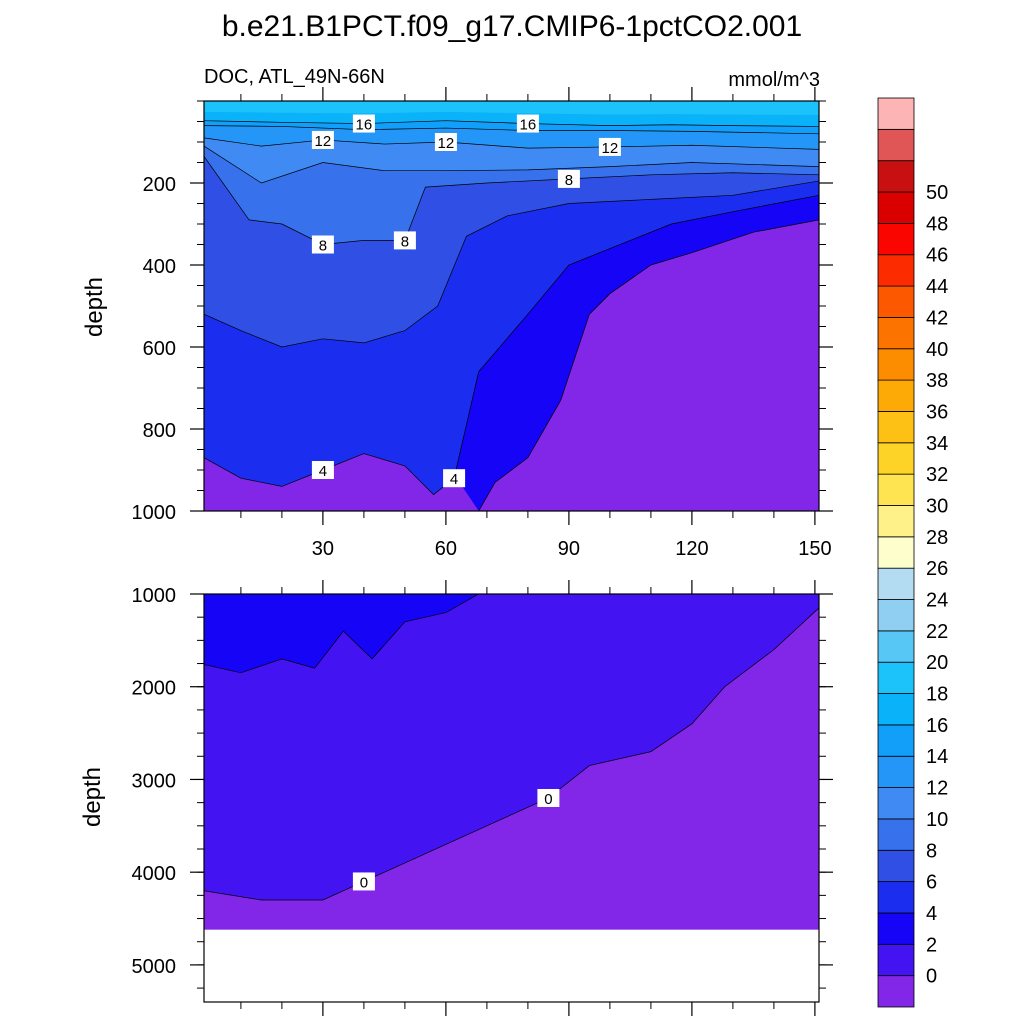 This screenshot has width=1024, height=1024. I want to click on colorbar-label: 20, so click(937, 663).